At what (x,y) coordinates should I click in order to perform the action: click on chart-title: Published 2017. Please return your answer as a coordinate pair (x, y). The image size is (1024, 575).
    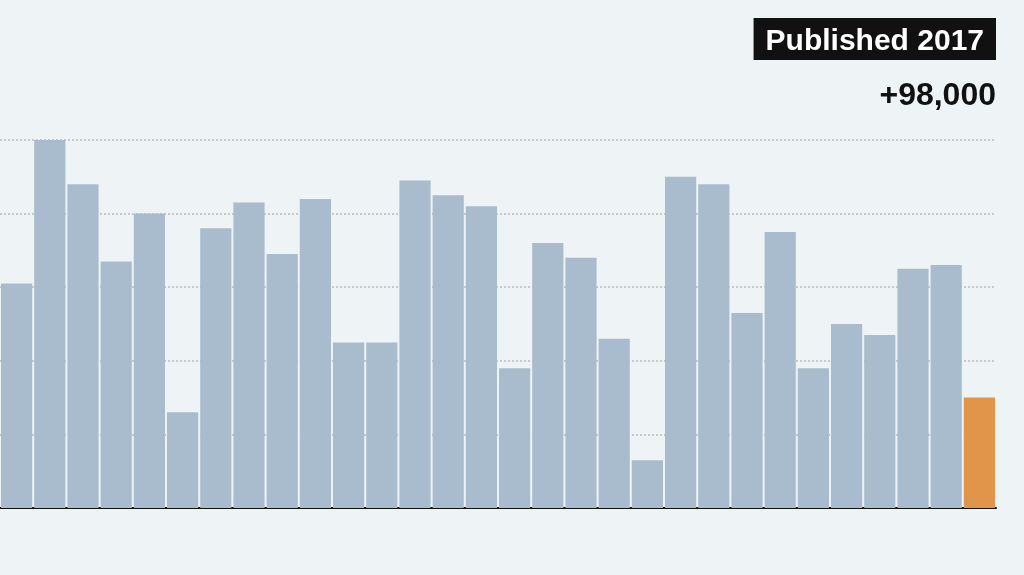
    Looking at the image, I should click on (875, 39).